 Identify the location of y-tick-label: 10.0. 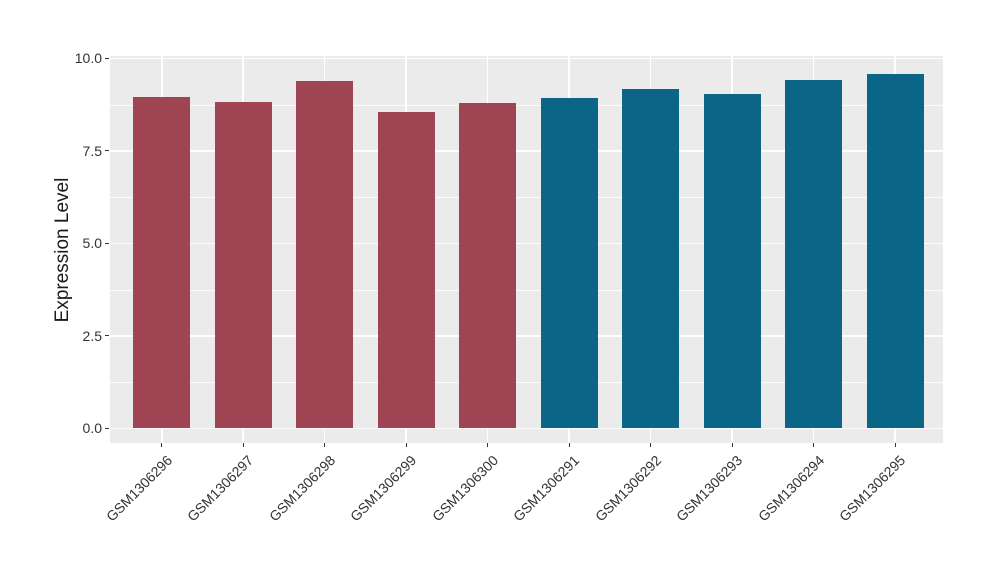
(88, 58).